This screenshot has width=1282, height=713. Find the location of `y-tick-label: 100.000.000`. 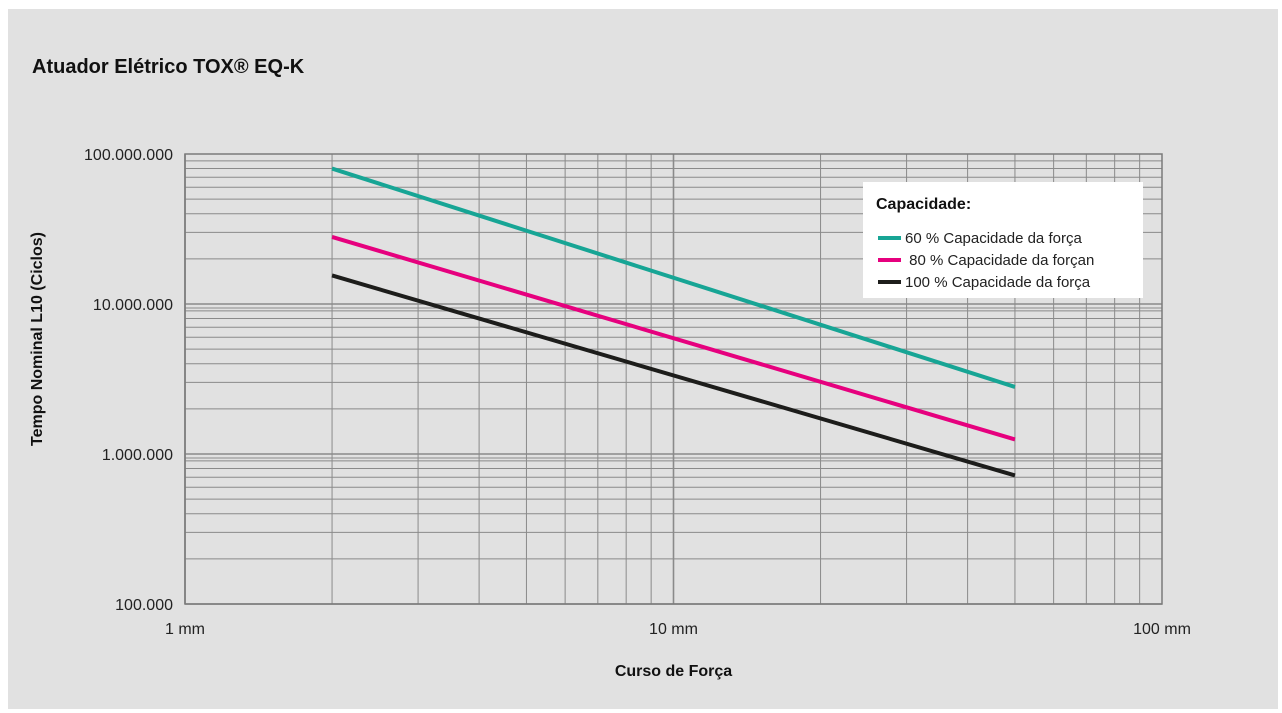

y-tick-label: 100.000.000 is located at coordinates (128, 155).